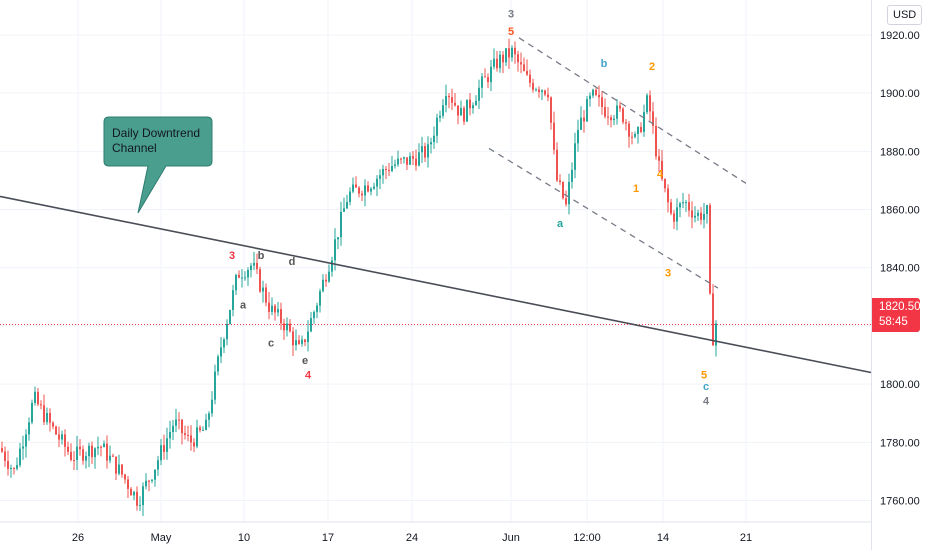 The image size is (932, 555). Describe the element at coordinates (896, 315) in the screenshot. I see `last-price-tag: 1820.50 58:45` at that location.